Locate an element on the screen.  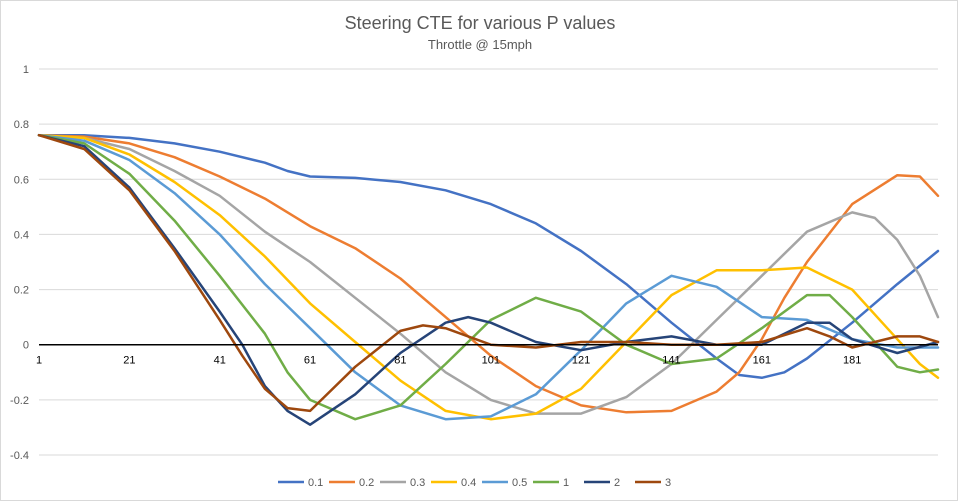
chart-title: Steering CTE for various P values is located at coordinates (480, 23).